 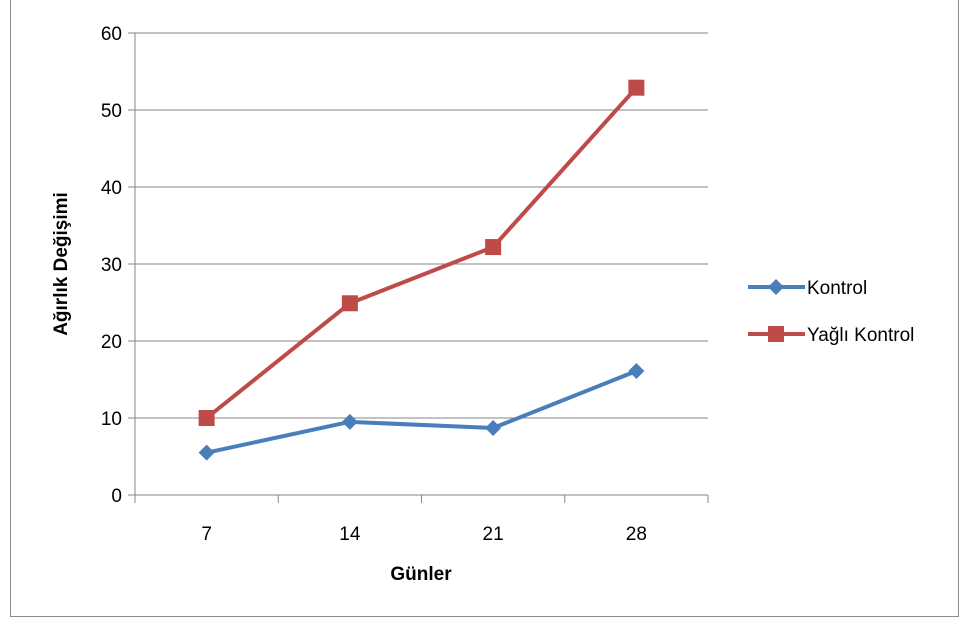 I want to click on legend: Kontrol Yağlı Kontrol, so click(x=831, y=312).